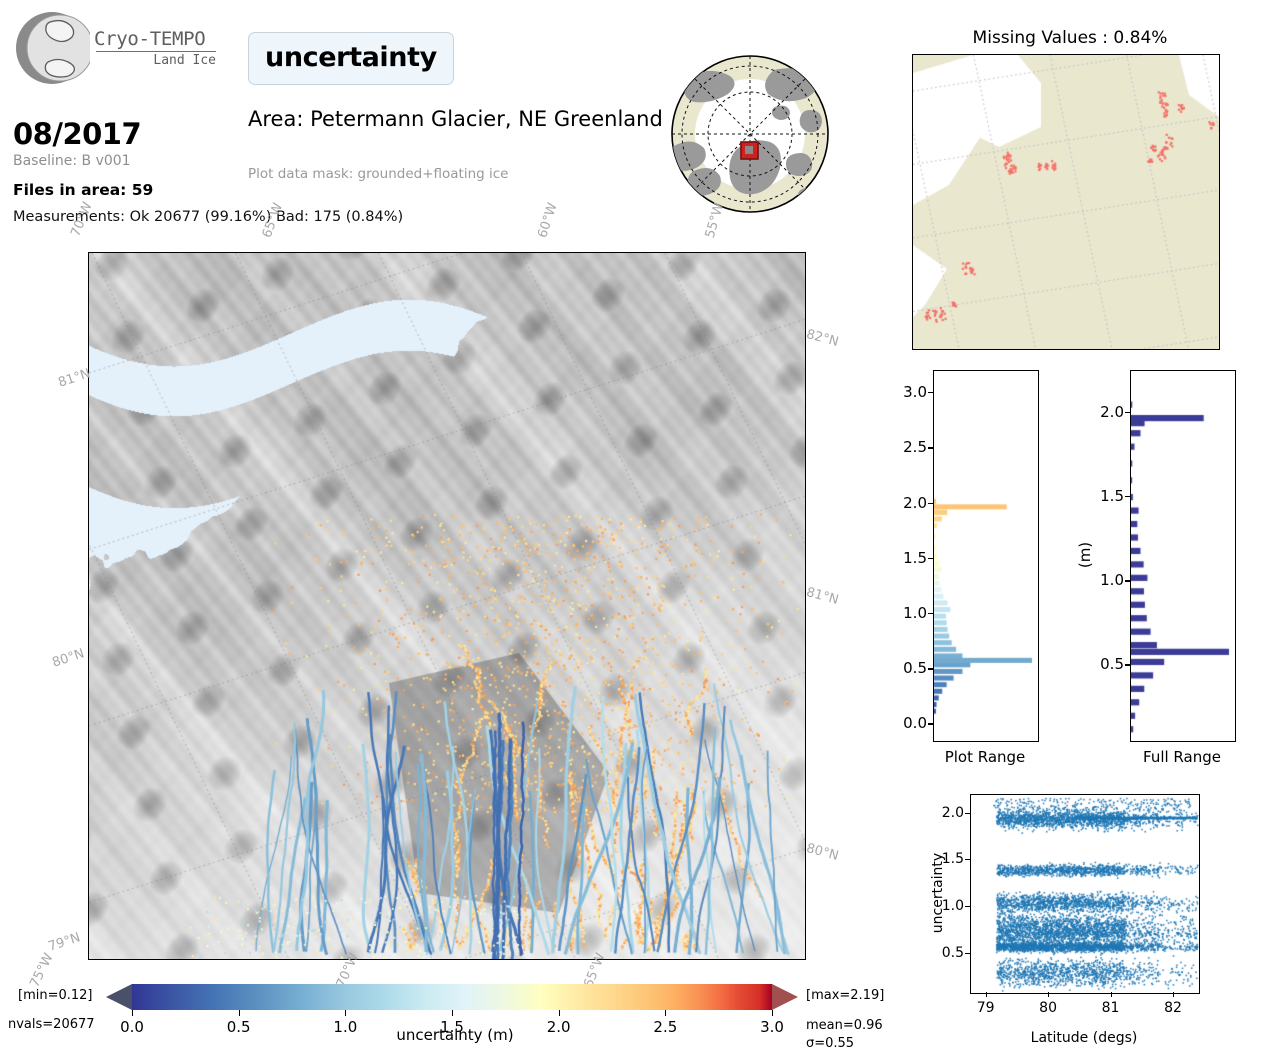 Image resolution: width=1272 pixels, height=1060 pixels. Describe the element at coordinates (785, 997) in the screenshot. I see `colorbar-over-arrow` at that location.